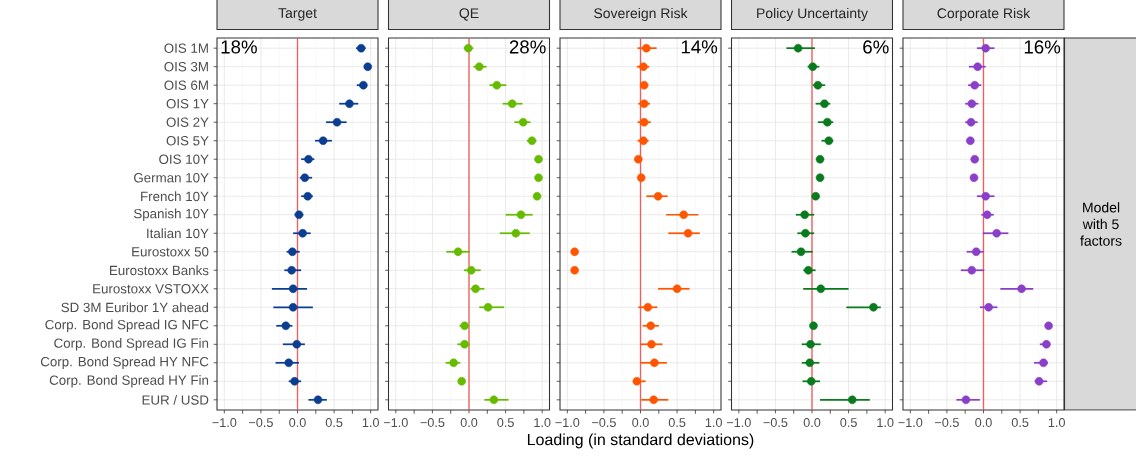 The width and height of the screenshot is (1136, 456). I want to click on y-tick-label: OIS 10Y, so click(184, 159).